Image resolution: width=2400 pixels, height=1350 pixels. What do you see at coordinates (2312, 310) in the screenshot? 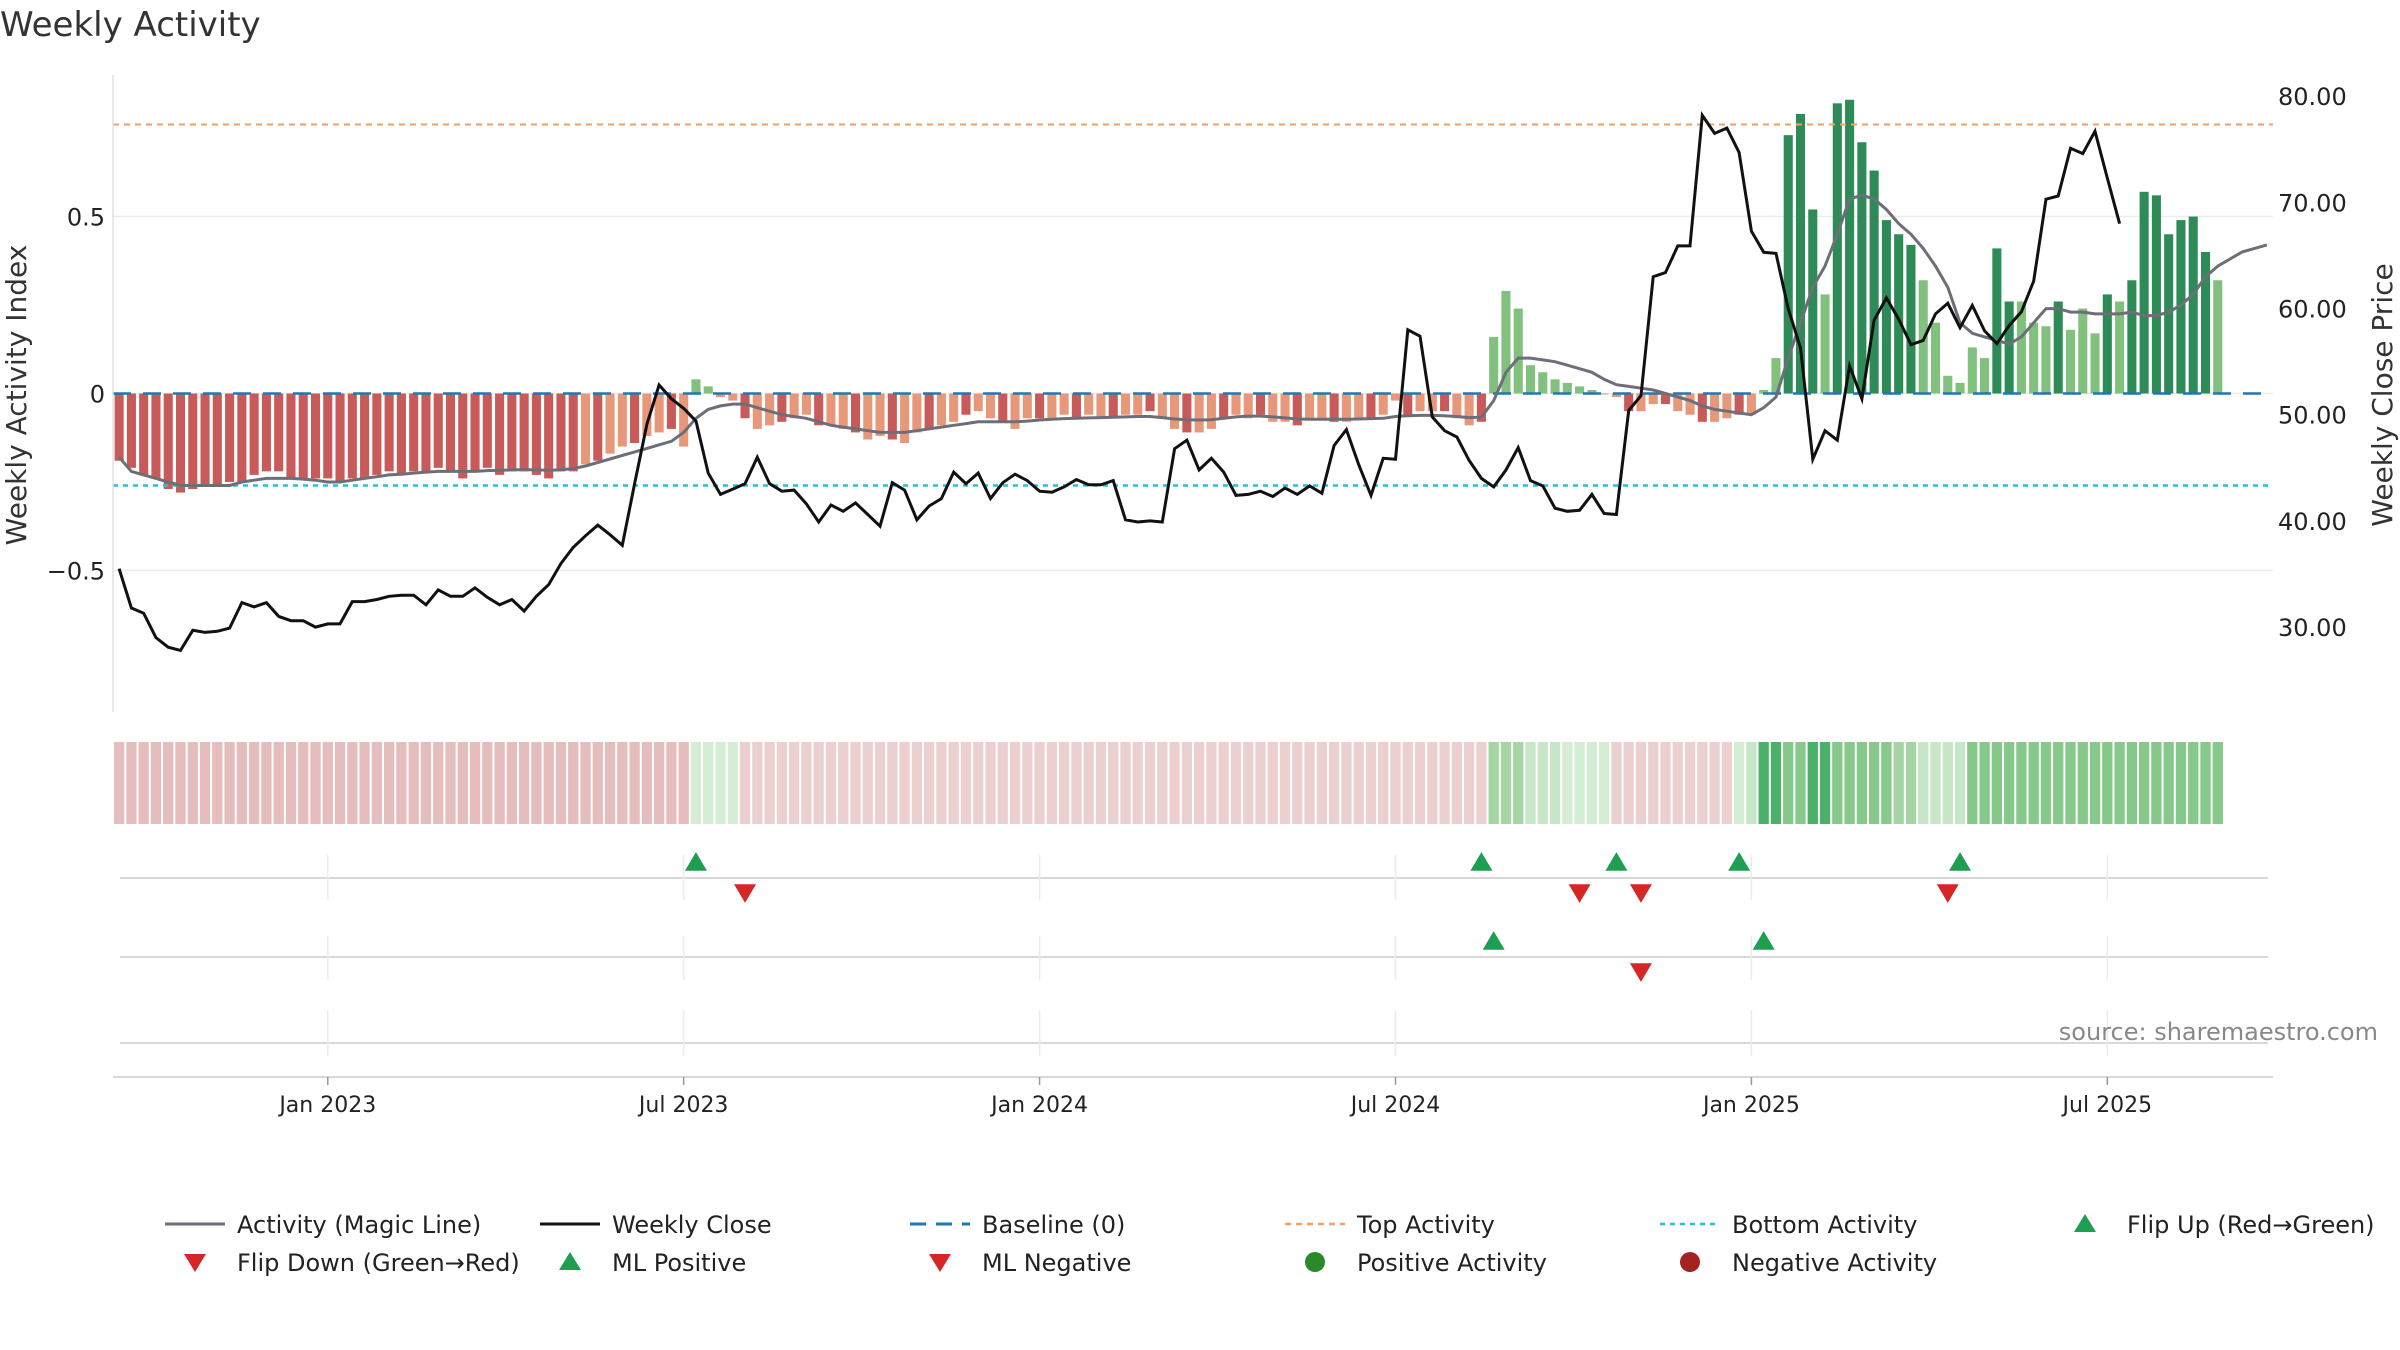
I see `right-tick-label: 60.00` at bounding box center [2312, 310].